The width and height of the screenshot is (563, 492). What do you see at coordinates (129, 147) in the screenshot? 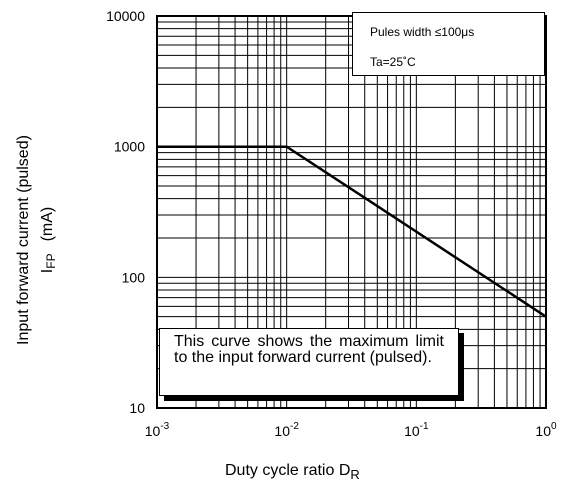
I see `y-tick-label: 1000` at bounding box center [129, 147].